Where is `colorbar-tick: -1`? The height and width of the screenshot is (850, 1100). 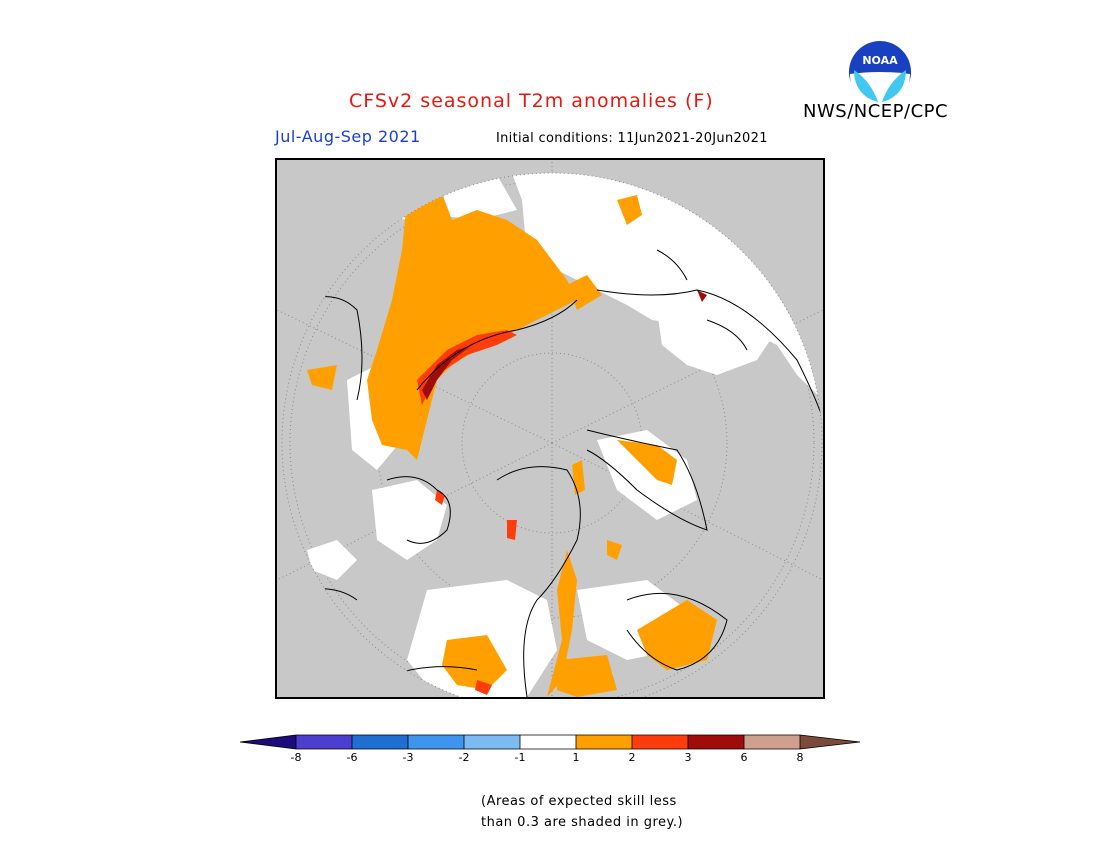
colorbar-tick: -1 is located at coordinates (520, 757).